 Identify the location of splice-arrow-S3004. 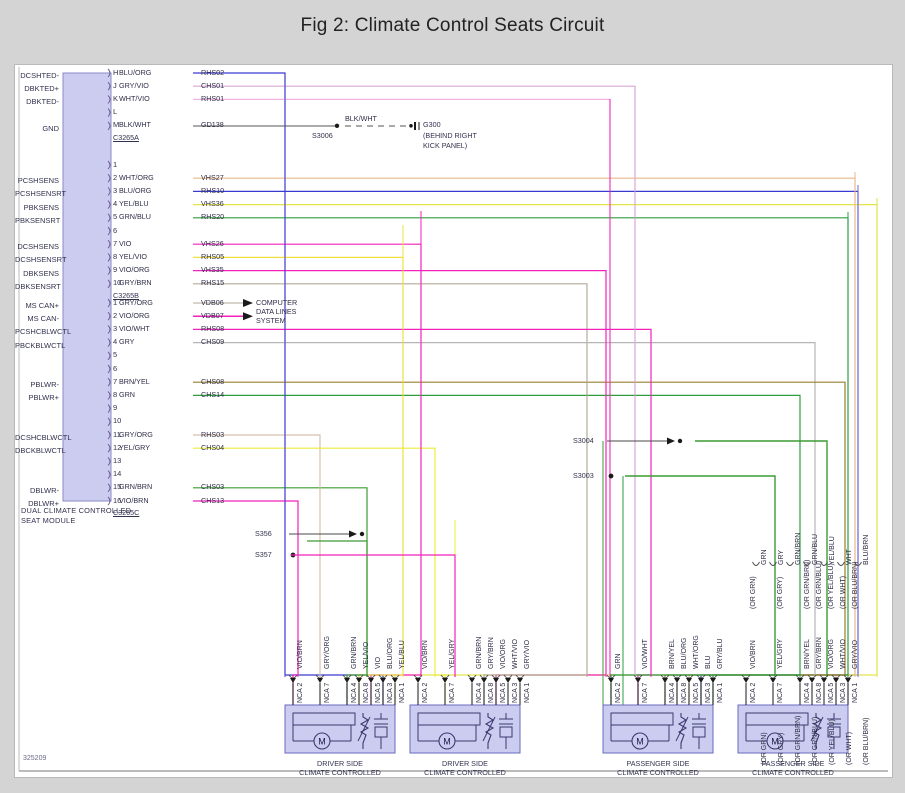
(671, 441).